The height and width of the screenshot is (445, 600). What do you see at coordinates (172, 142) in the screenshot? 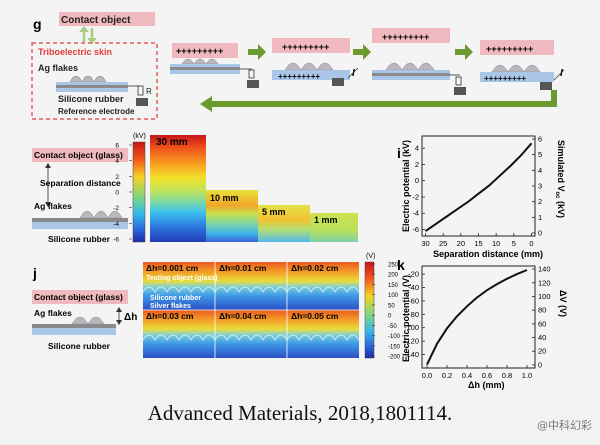
I see `sim-label: 30 mm` at bounding box center [172, 142].